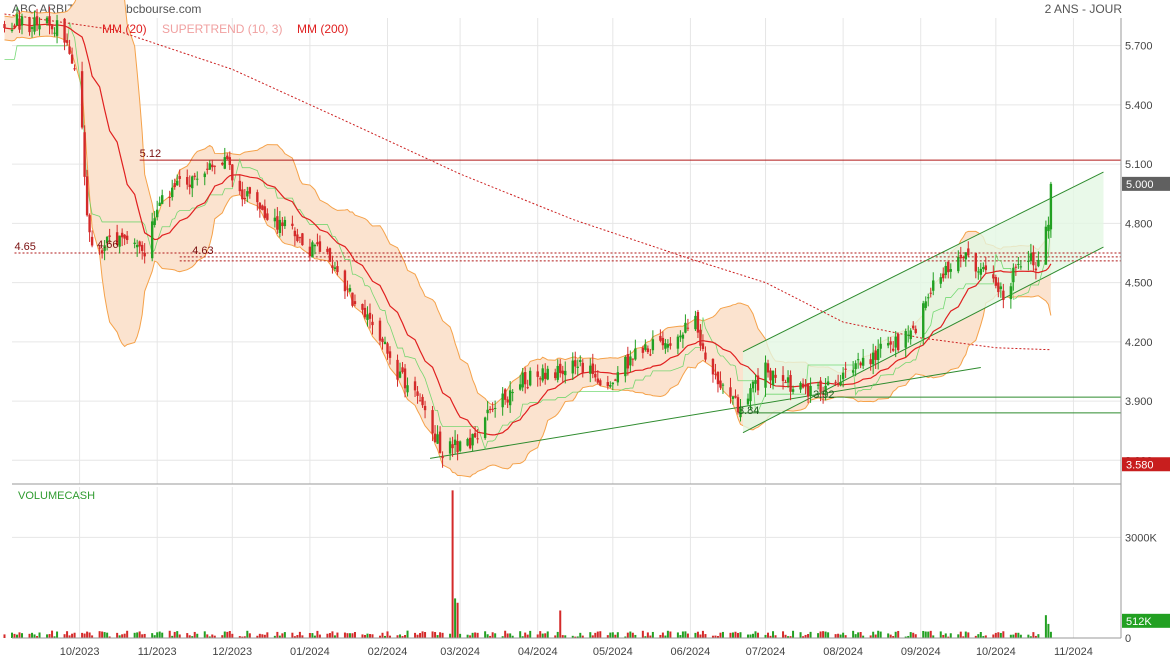  What do you see at coordinates (613, 652) in the screenshot?
I see `date-tick-label: 05/2024` at bounding box center [613, 652].